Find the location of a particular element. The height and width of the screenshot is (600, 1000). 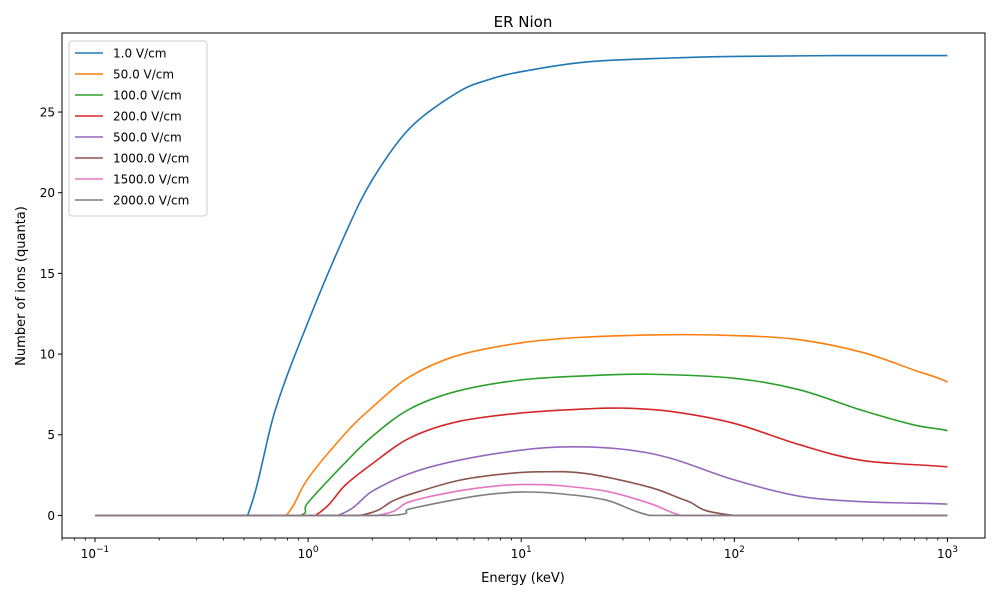

x-axis: 10⁻¹ 10⁰ 10¹ 10² 10³ is located at coordinates (509, 549).